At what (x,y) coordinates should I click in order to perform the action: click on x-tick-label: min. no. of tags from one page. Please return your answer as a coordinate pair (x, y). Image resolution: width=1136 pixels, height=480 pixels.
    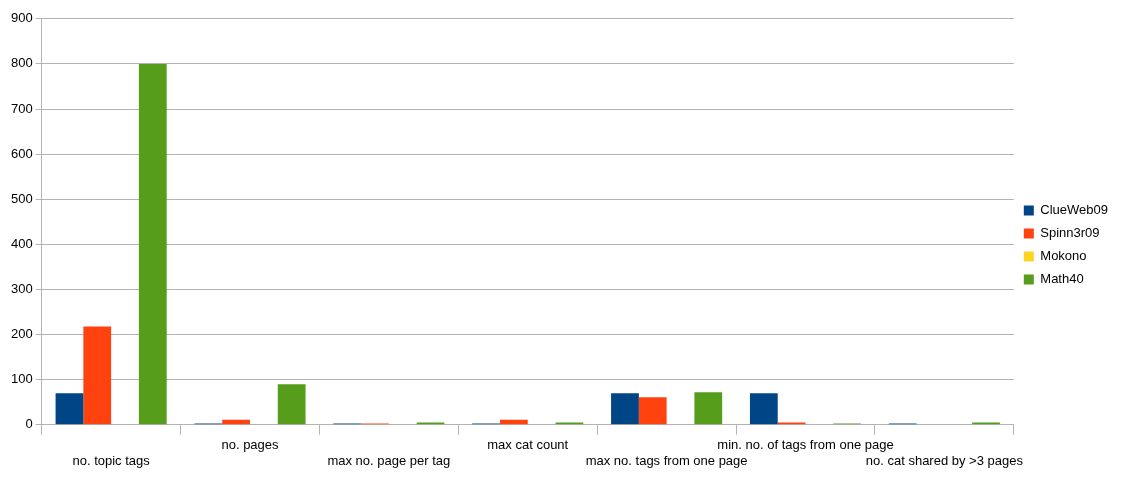
    Looking at the image, I should click on (805, 445).